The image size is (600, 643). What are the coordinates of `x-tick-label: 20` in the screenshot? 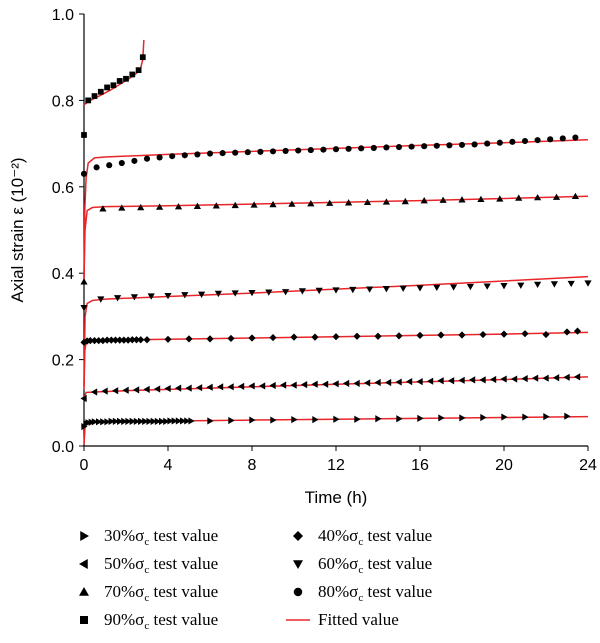 It's located at (504, 465).